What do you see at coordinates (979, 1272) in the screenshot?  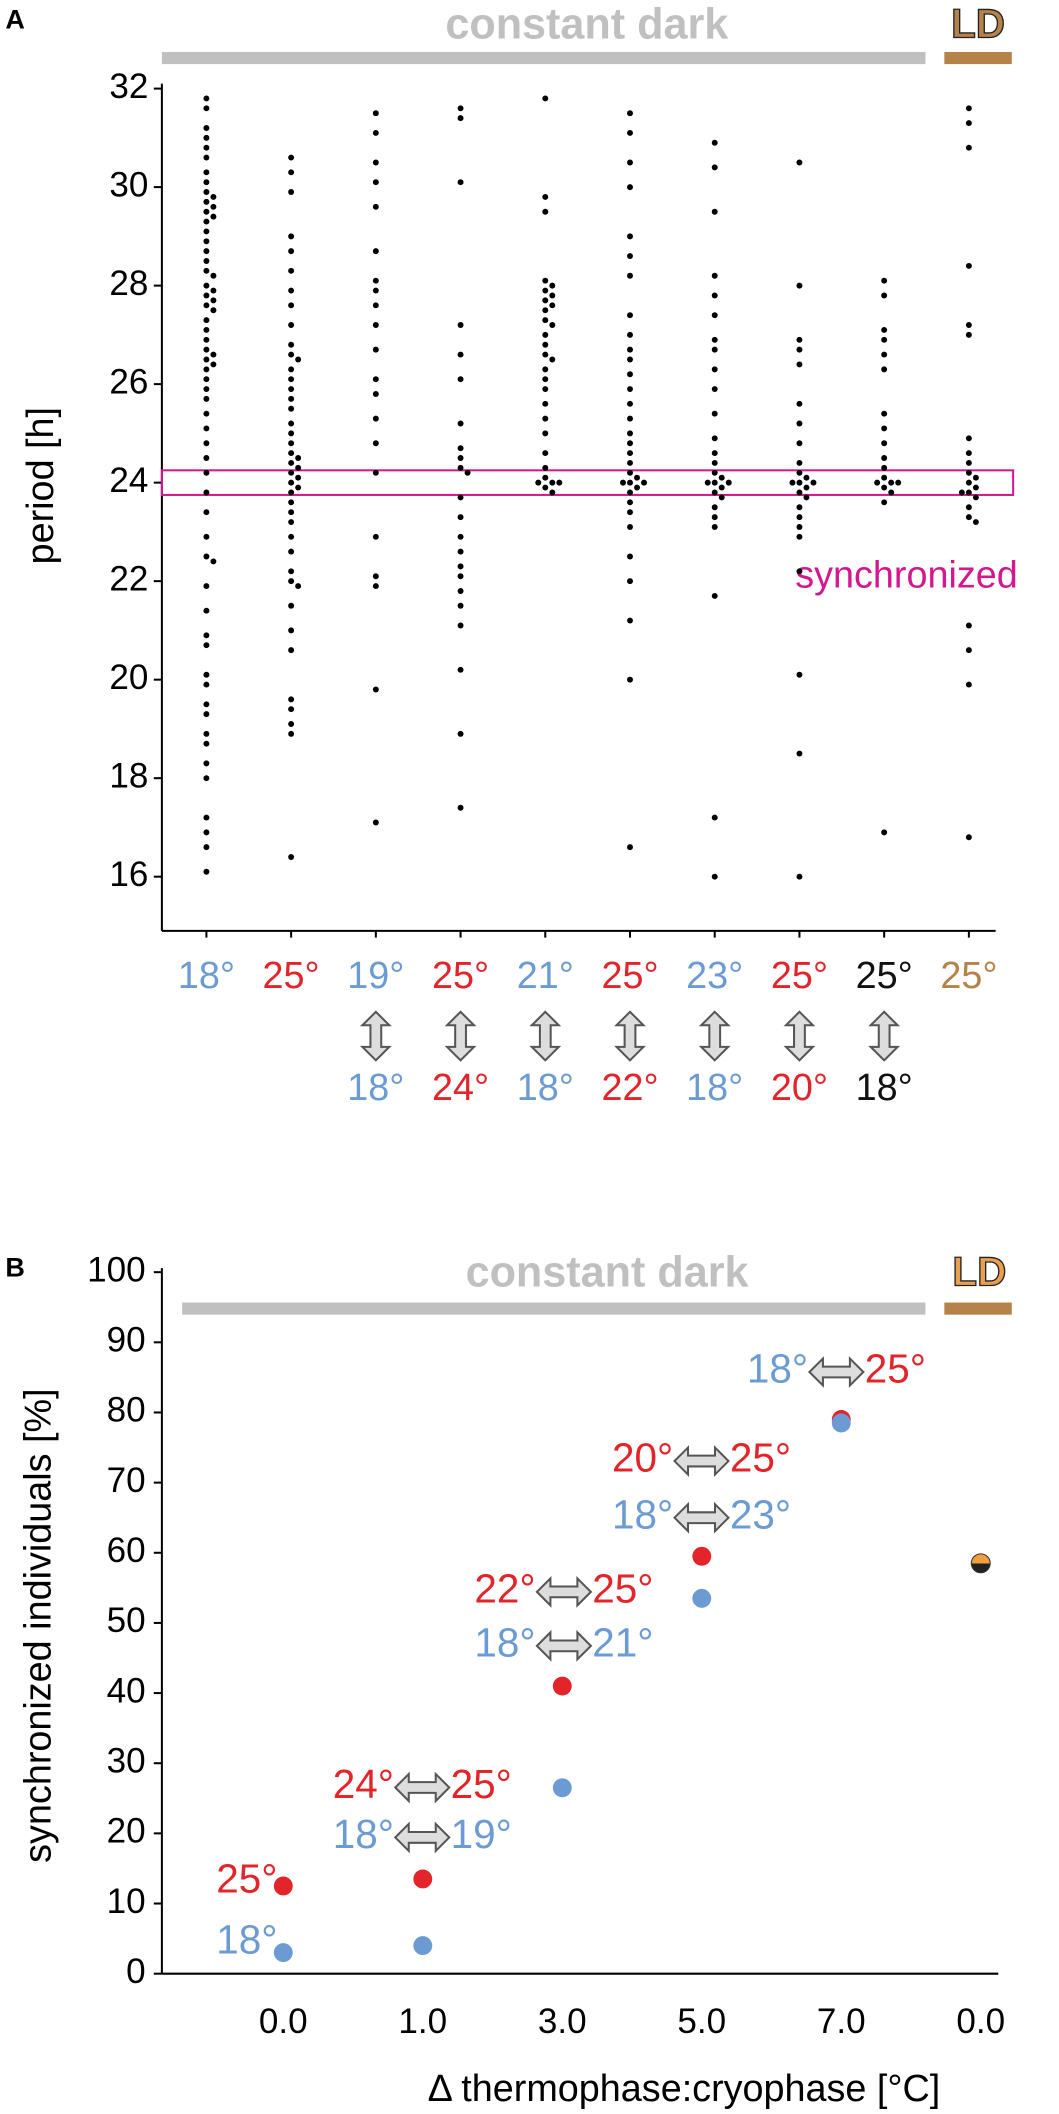 I see `ld-header: LD` at bounding box center [979, 1272].